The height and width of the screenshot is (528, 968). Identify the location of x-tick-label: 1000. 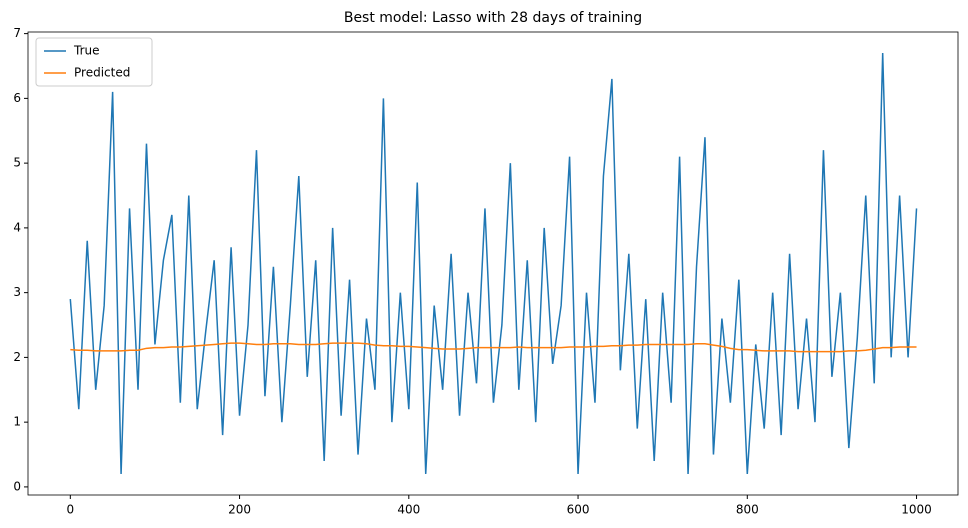
(916, 510).